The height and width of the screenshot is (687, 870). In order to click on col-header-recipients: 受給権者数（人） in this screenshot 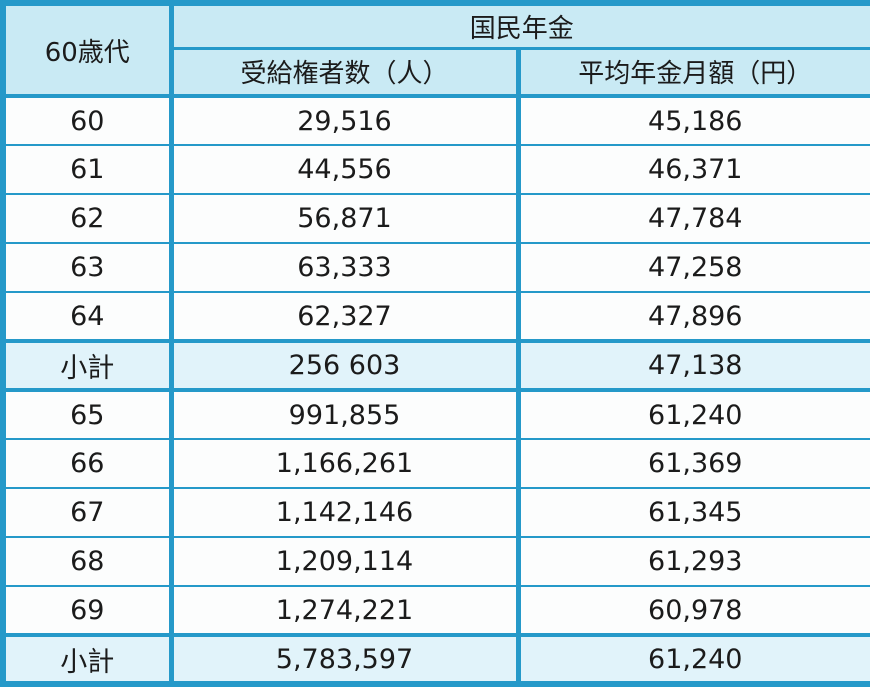, I will do `click(343, 71)`.